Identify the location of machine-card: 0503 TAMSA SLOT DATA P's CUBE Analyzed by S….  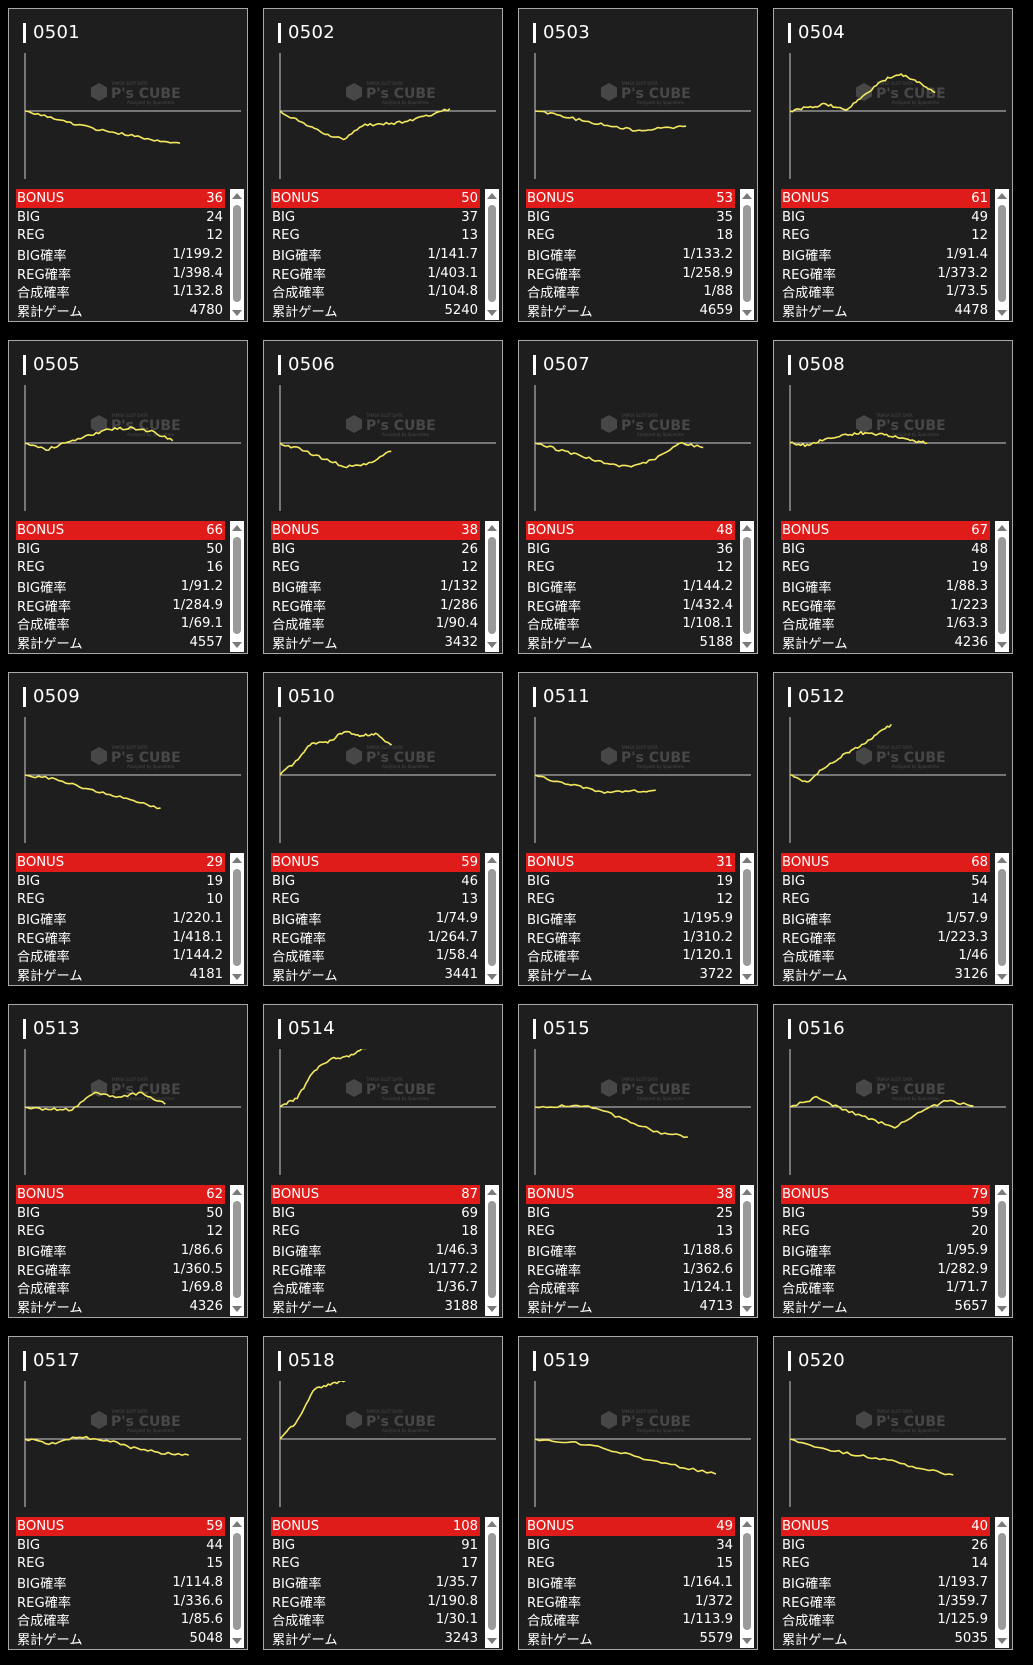
(638, 165).